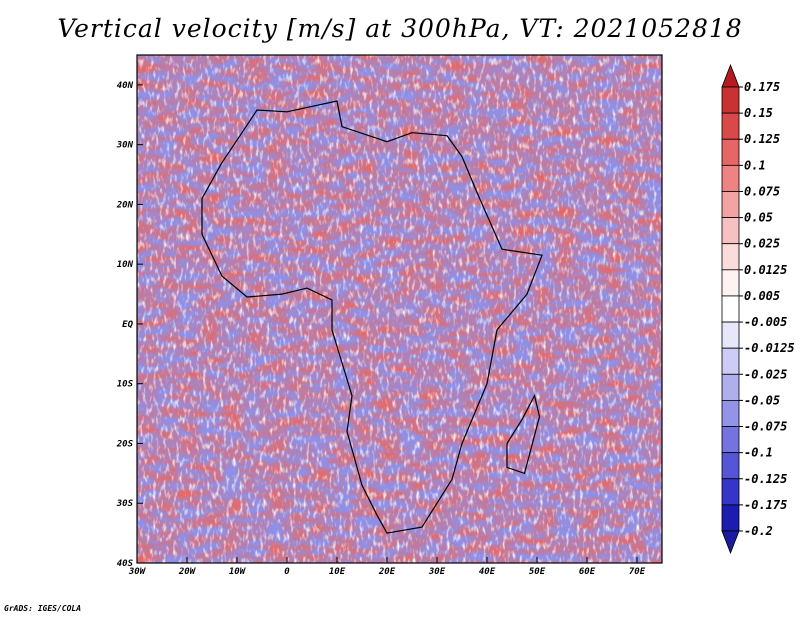 The width and height of the screenshot is (800, 618). What do you see at coordinates (755, 165) in the screenshot?
I see `colorbar-label: 0.1` at bounding box center [755, 165].